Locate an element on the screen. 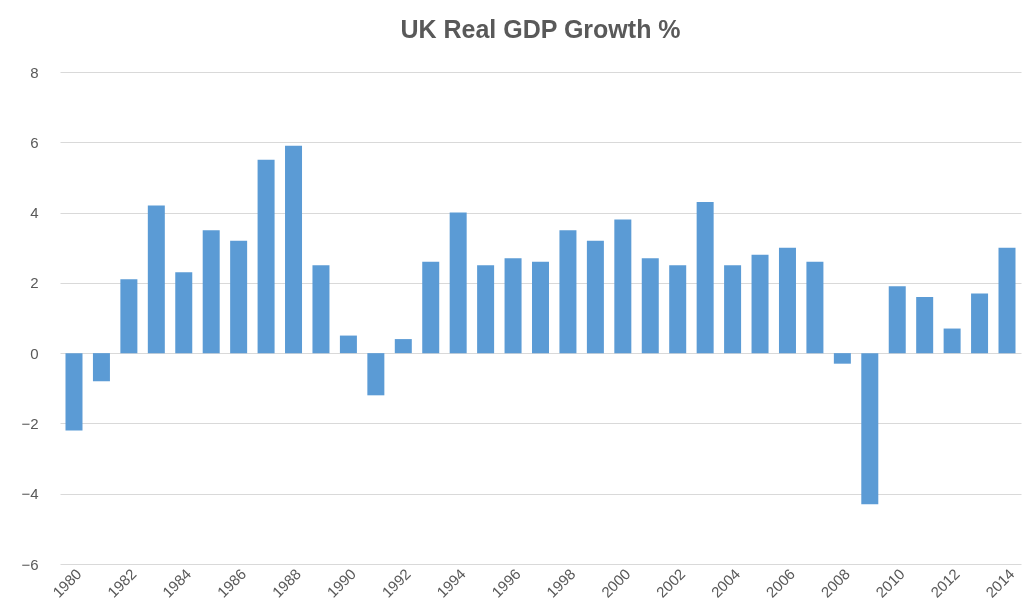 The image size is (1026, 613). y-tick-label: 8 is located at coordinates (34, 72).